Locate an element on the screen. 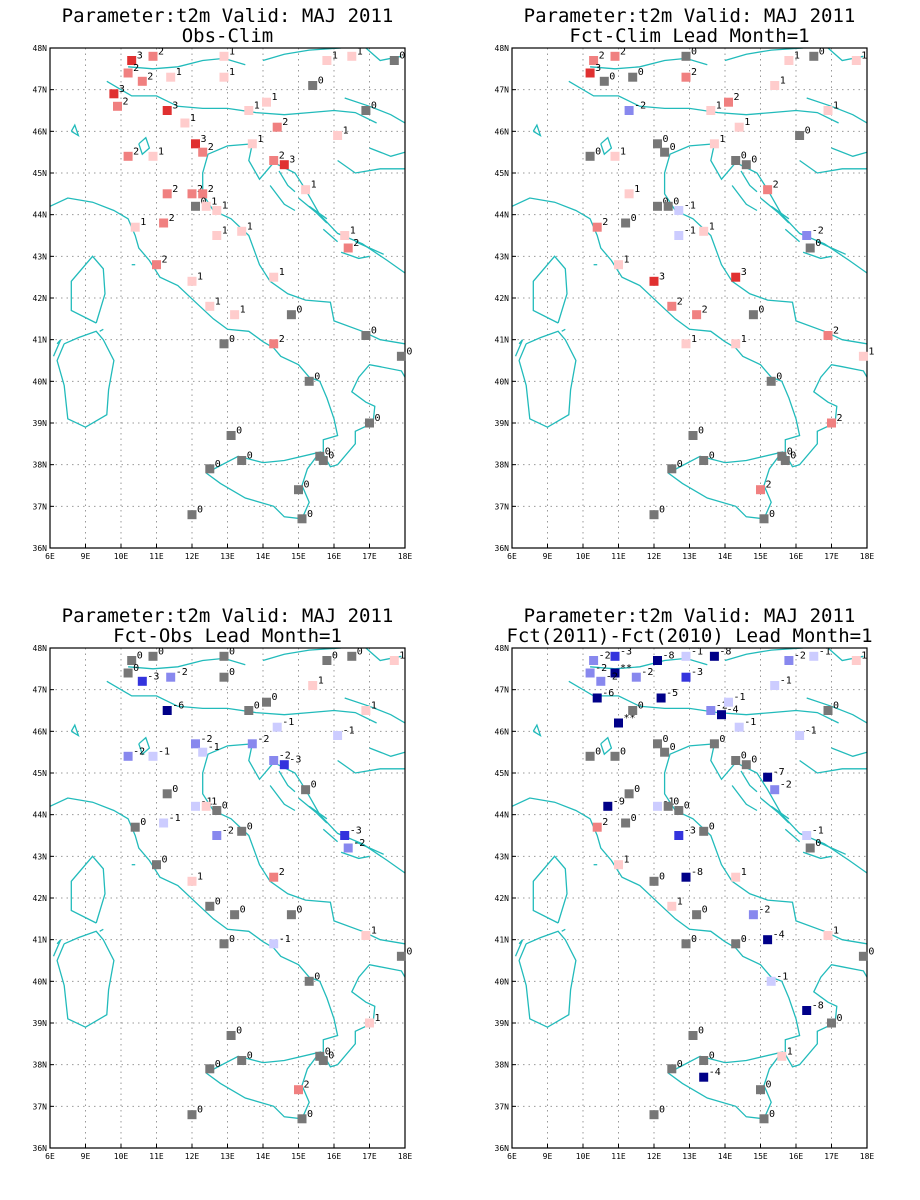 Image resolution: width=920 pixels, height=1200 pixels. station-marker: -3 is located at coordinates (685, 833).